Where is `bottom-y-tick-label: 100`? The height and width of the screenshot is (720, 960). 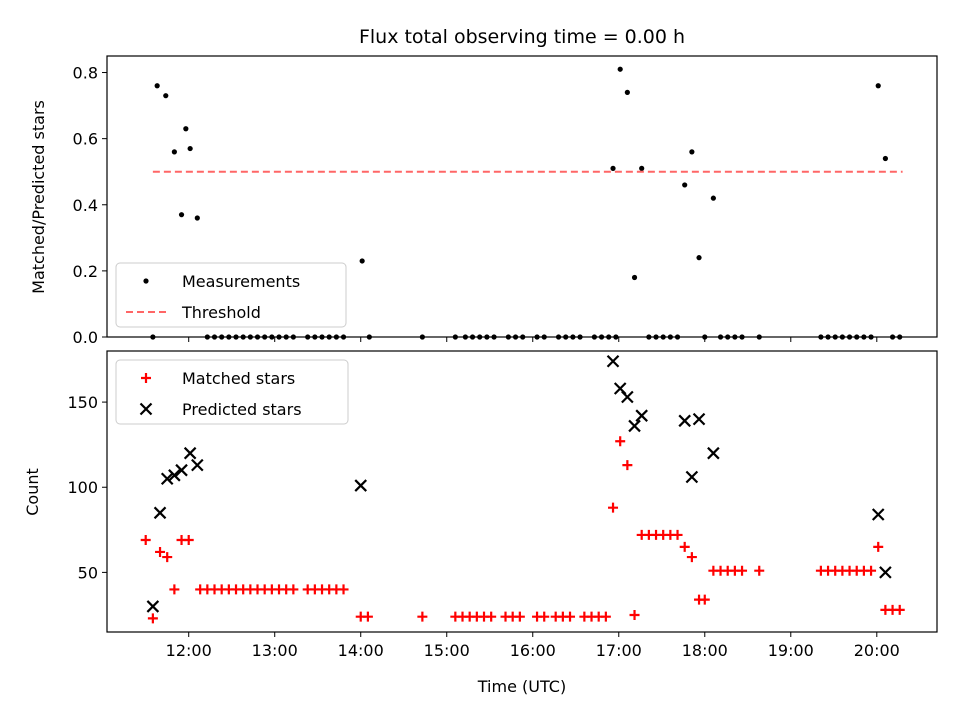 bottom-y-tick-label: 100 is located at coordinates (82, 487).